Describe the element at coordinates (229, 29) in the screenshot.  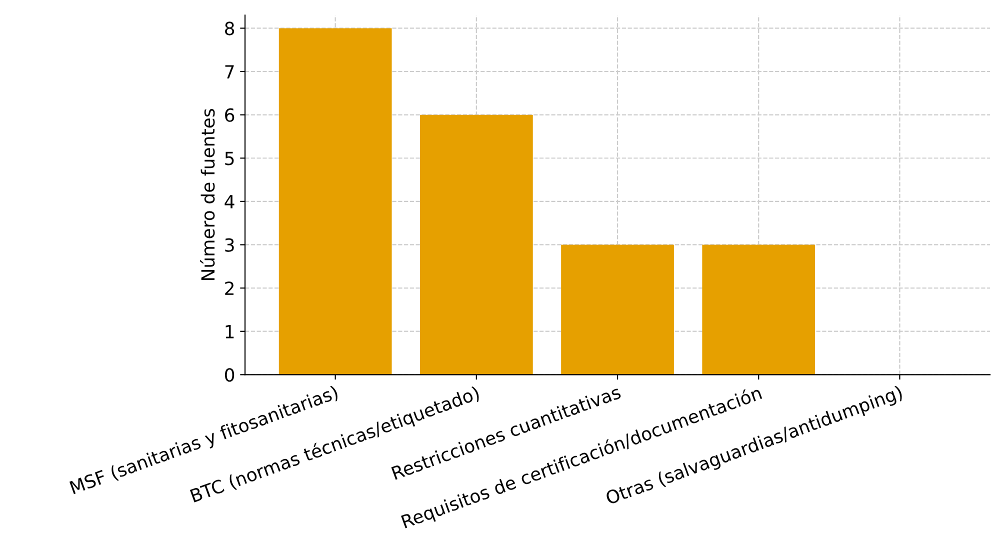
I see `y-tick-label: 8` at that location.